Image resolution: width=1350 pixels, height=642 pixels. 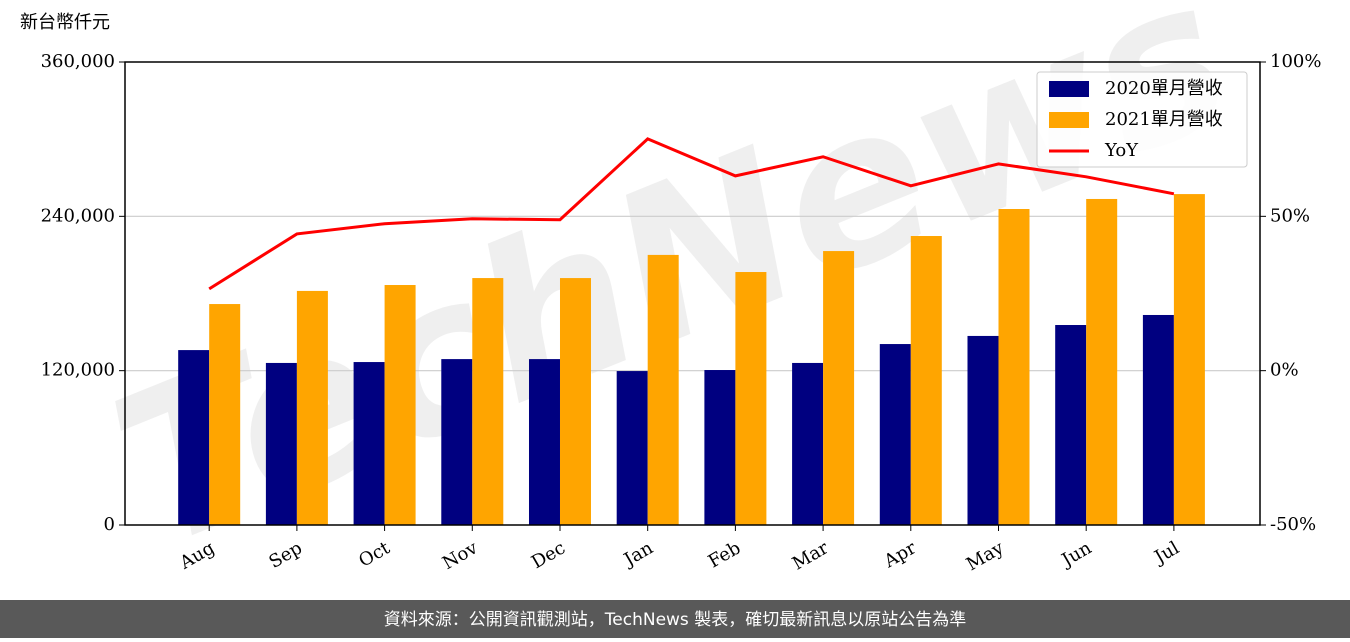 What do you see at coordinates (900, 554) in the screenshot?
I see `x-tick-label: Apr` at bounding box center [900, 554].